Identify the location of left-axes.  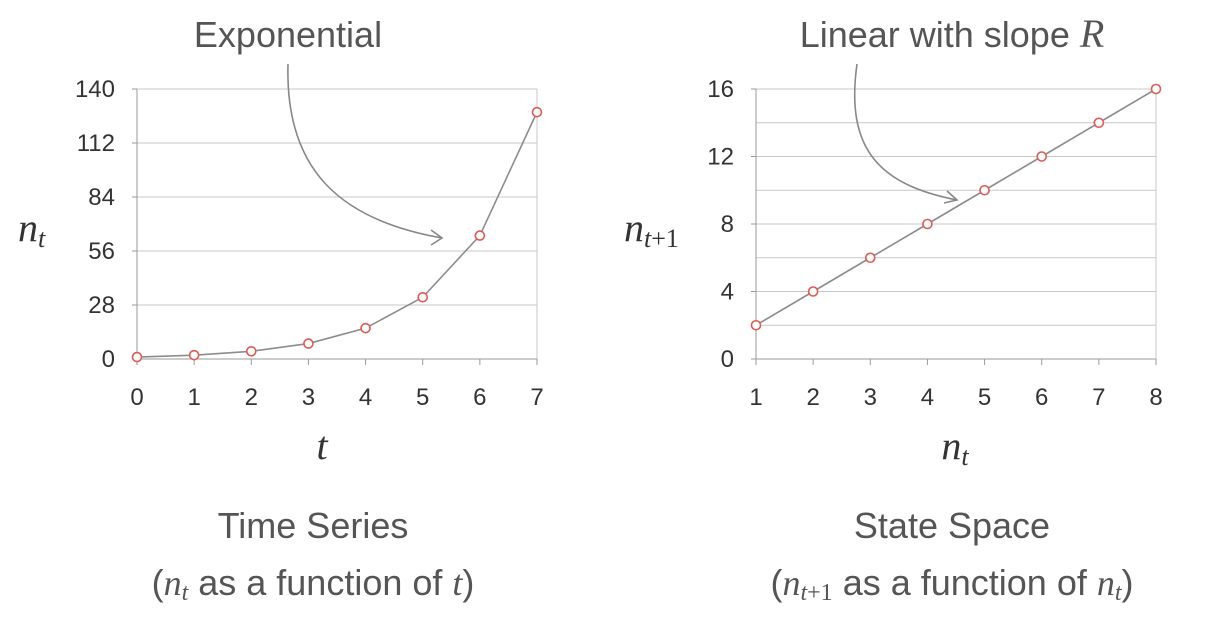
(335, 226).